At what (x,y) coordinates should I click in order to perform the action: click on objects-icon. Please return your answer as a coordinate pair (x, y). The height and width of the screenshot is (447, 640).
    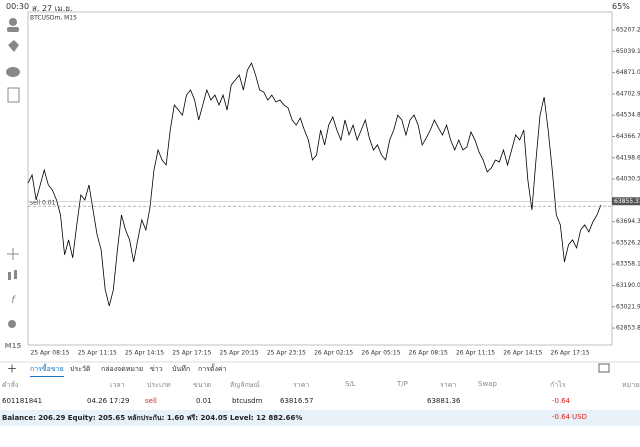
    Looking at the image, I should click on (12, 324).